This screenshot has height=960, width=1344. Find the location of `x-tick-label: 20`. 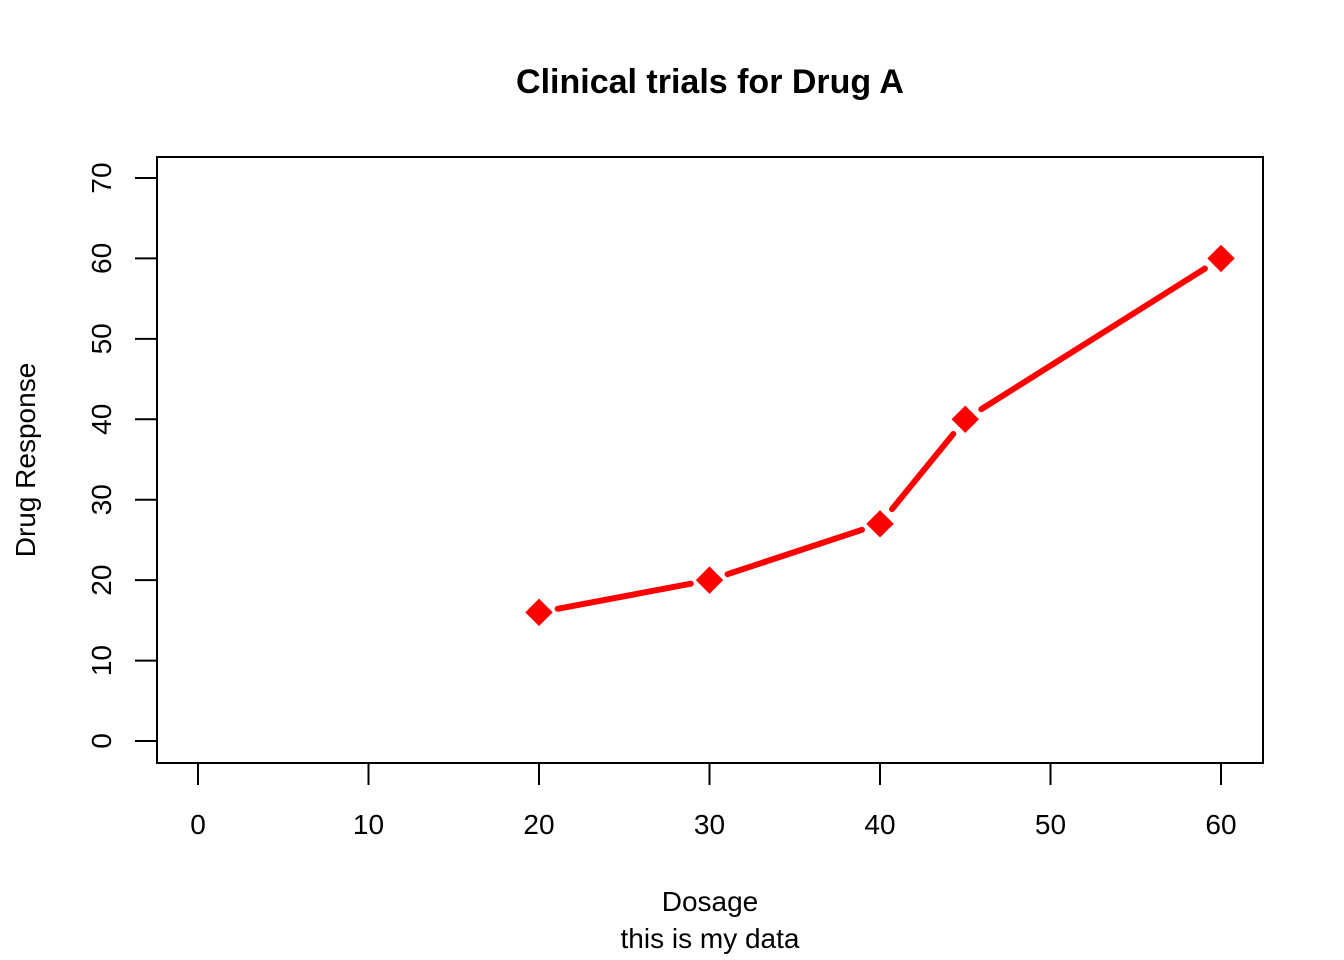

x-tick-label: 20 is located at coordinates (538, 824).